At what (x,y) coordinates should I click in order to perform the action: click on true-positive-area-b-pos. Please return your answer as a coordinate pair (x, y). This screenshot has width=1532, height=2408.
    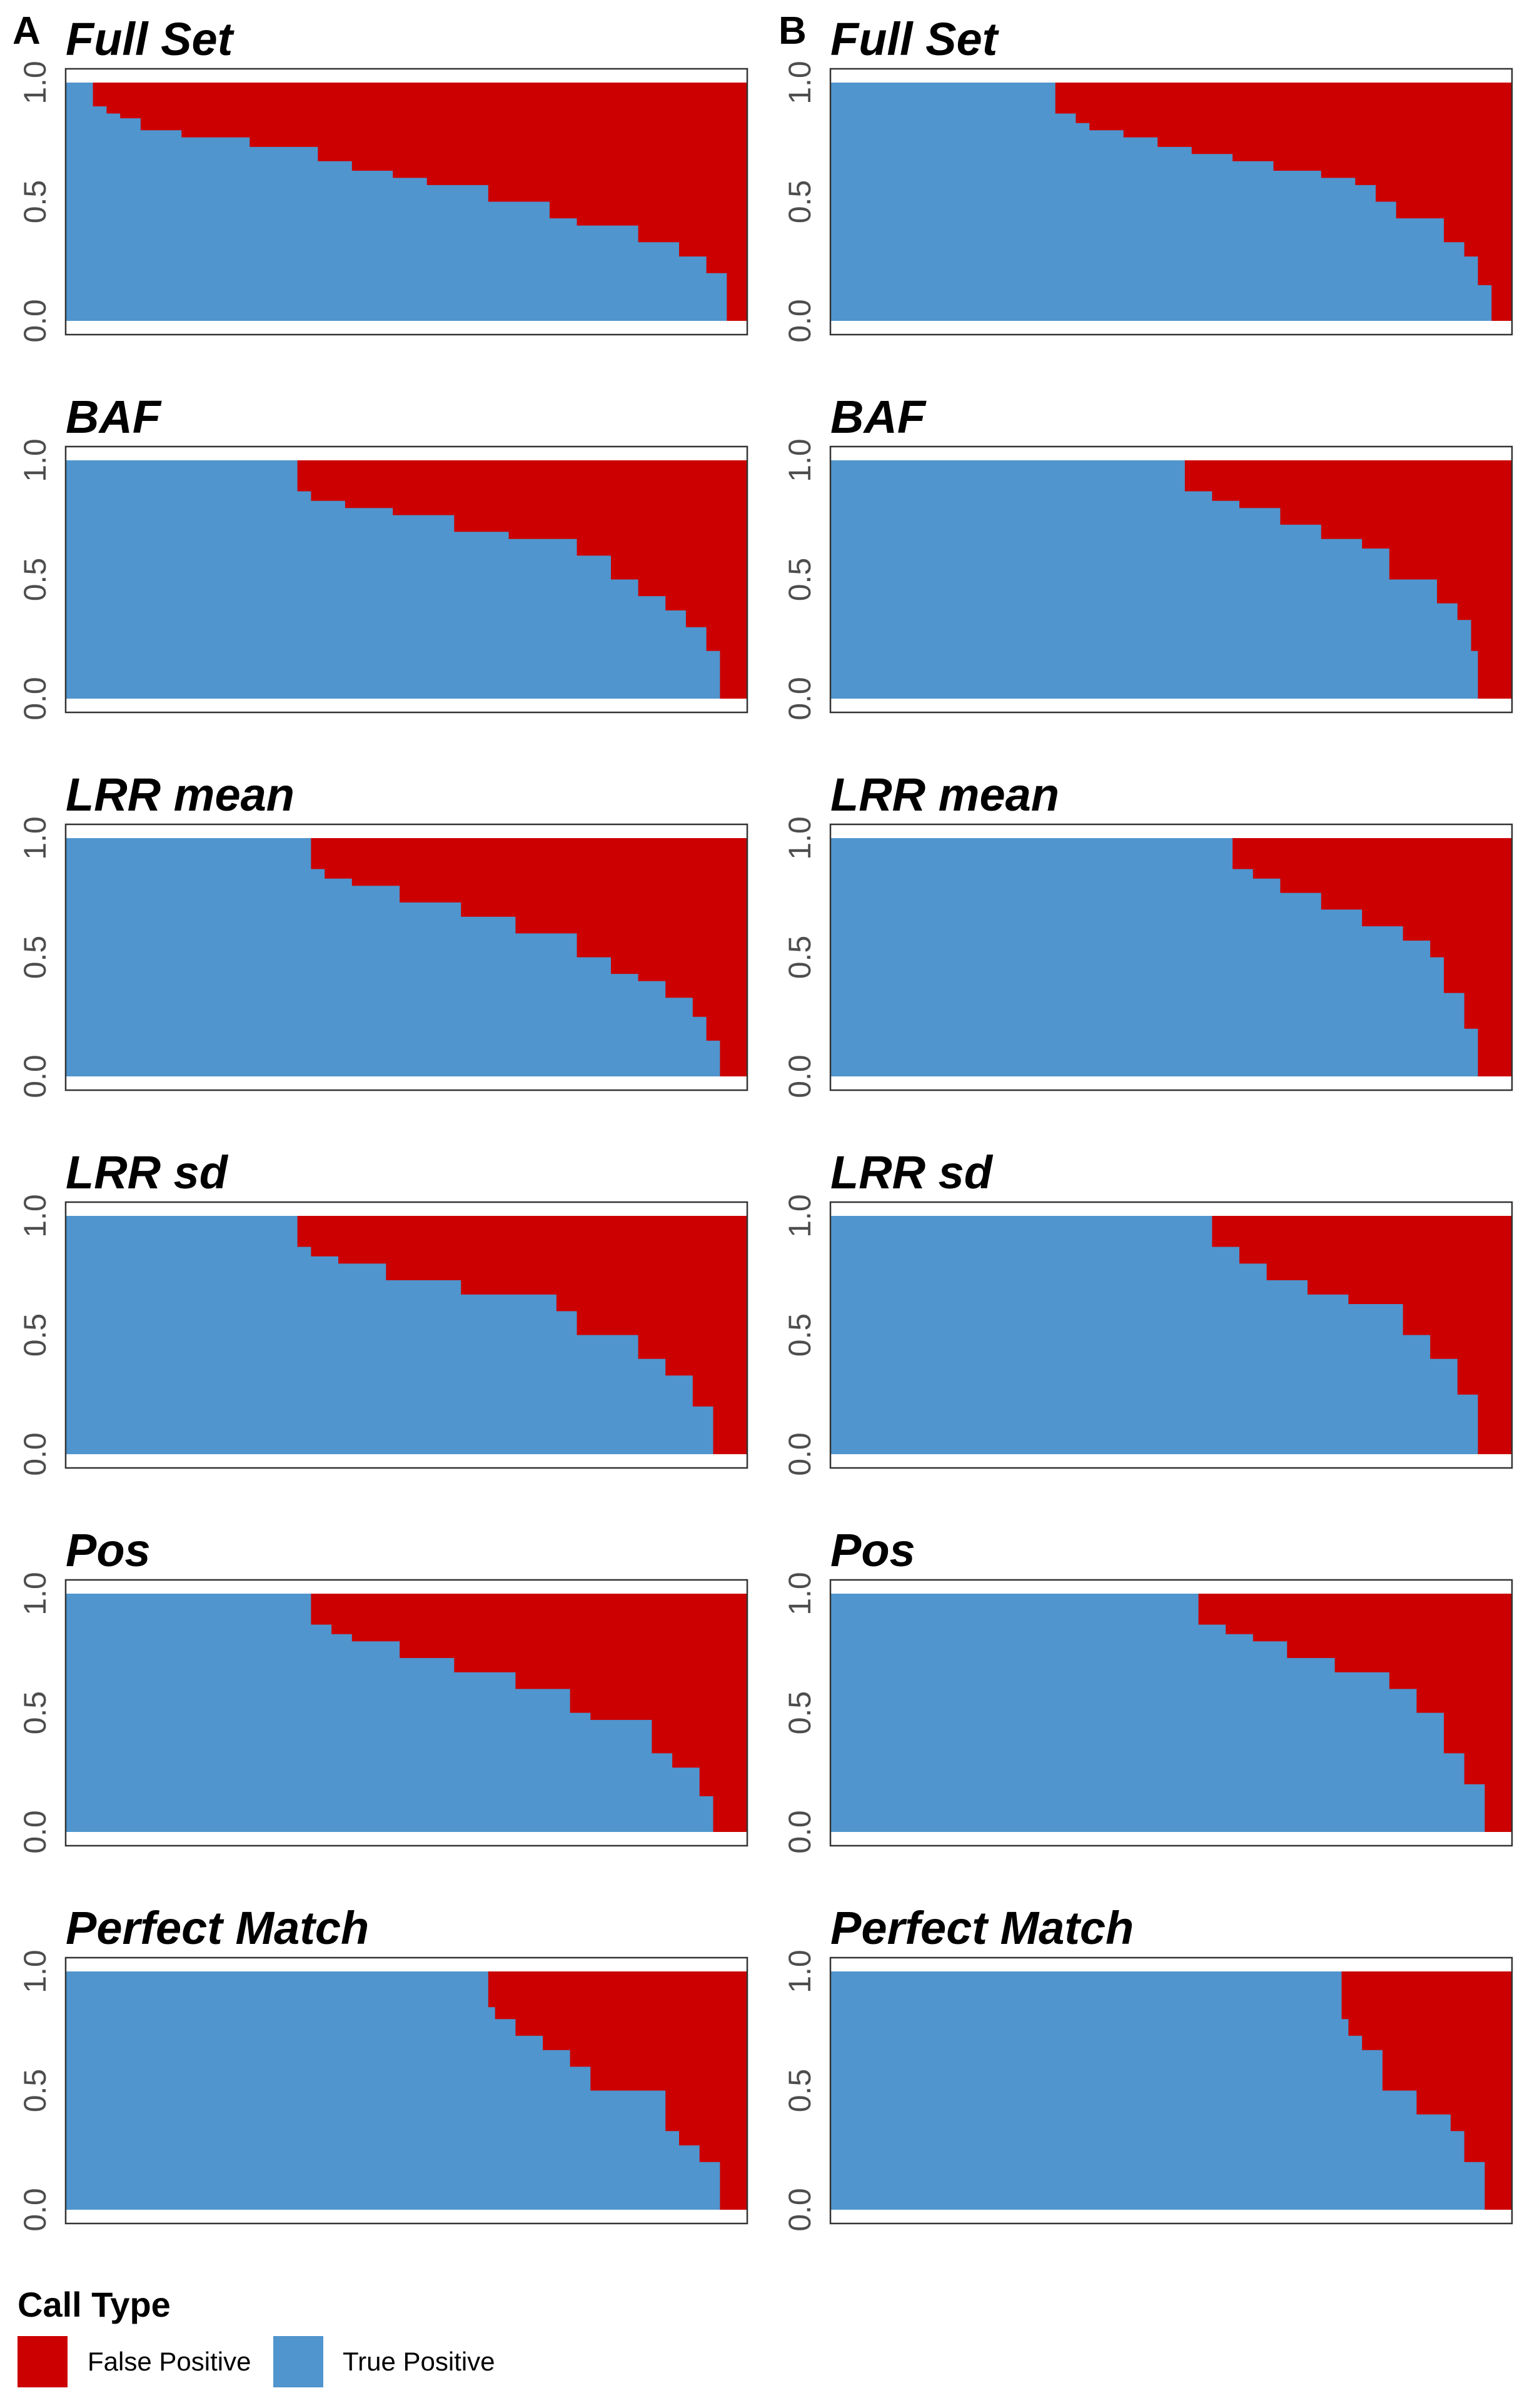
    Looking at the image, I should click on (1157, 1713).